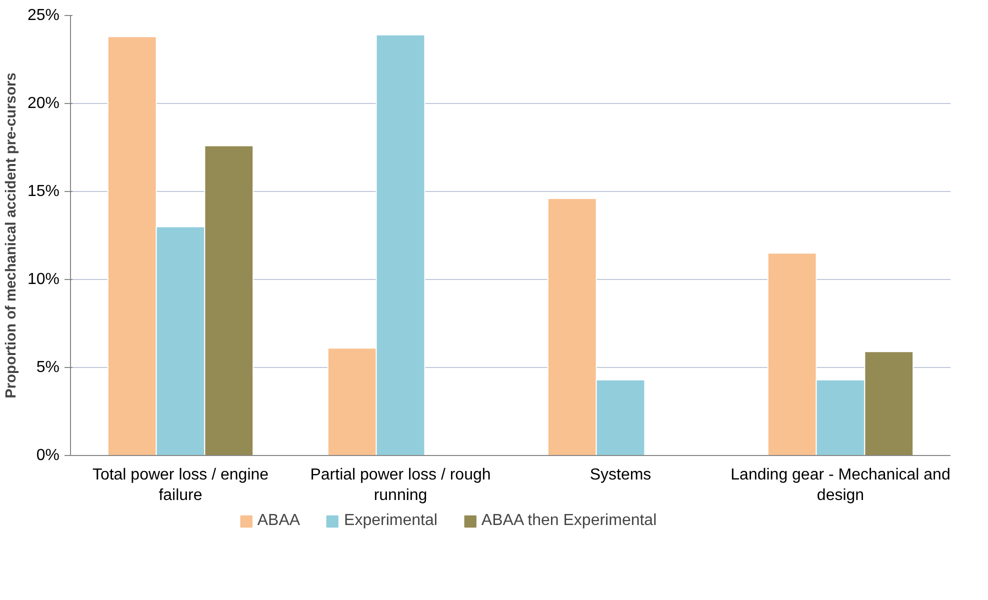 The width and height of the screenshot is (988, 600). What do you see at coordinates (400, 485) in the screenshot?
I see `x-tick-label: Partial power loss / rough running` at bounding box center [400, 485].